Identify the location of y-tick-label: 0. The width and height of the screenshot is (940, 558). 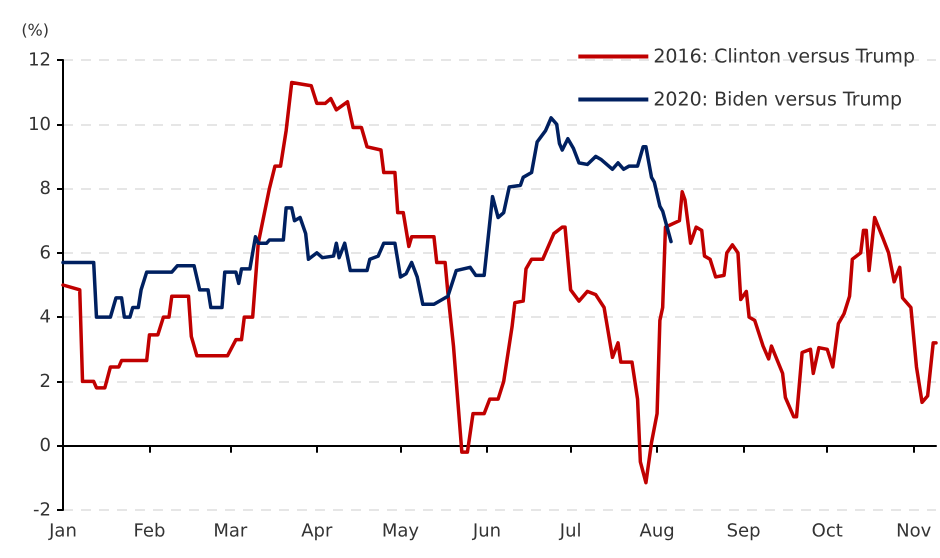
(45, 445).